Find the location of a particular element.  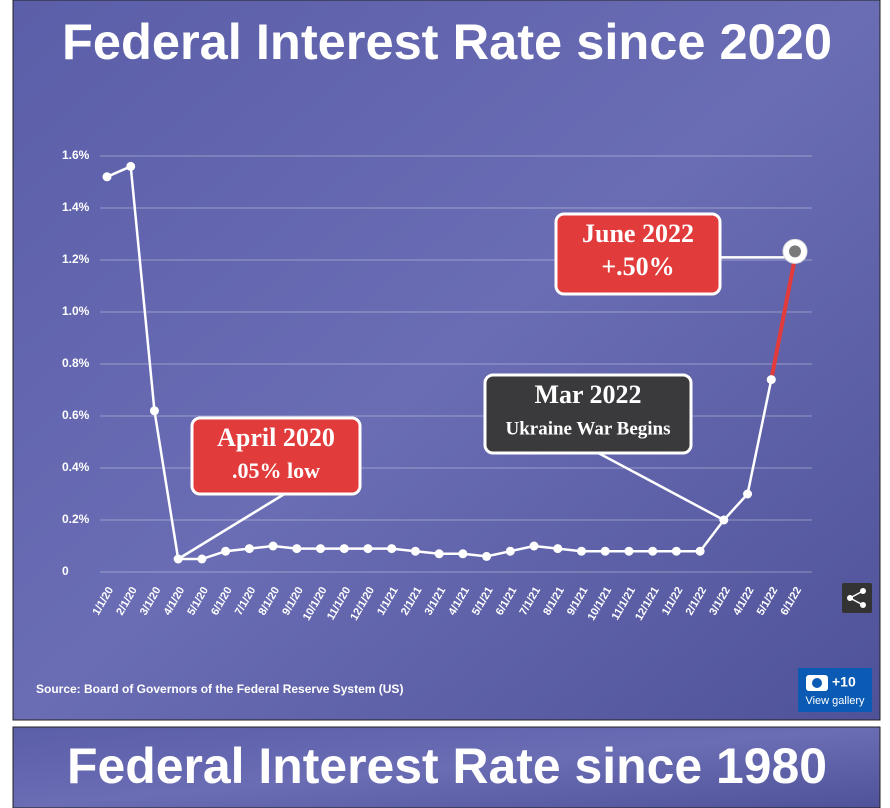

annotation-text: .05% low is located at coordinates (276, 470).